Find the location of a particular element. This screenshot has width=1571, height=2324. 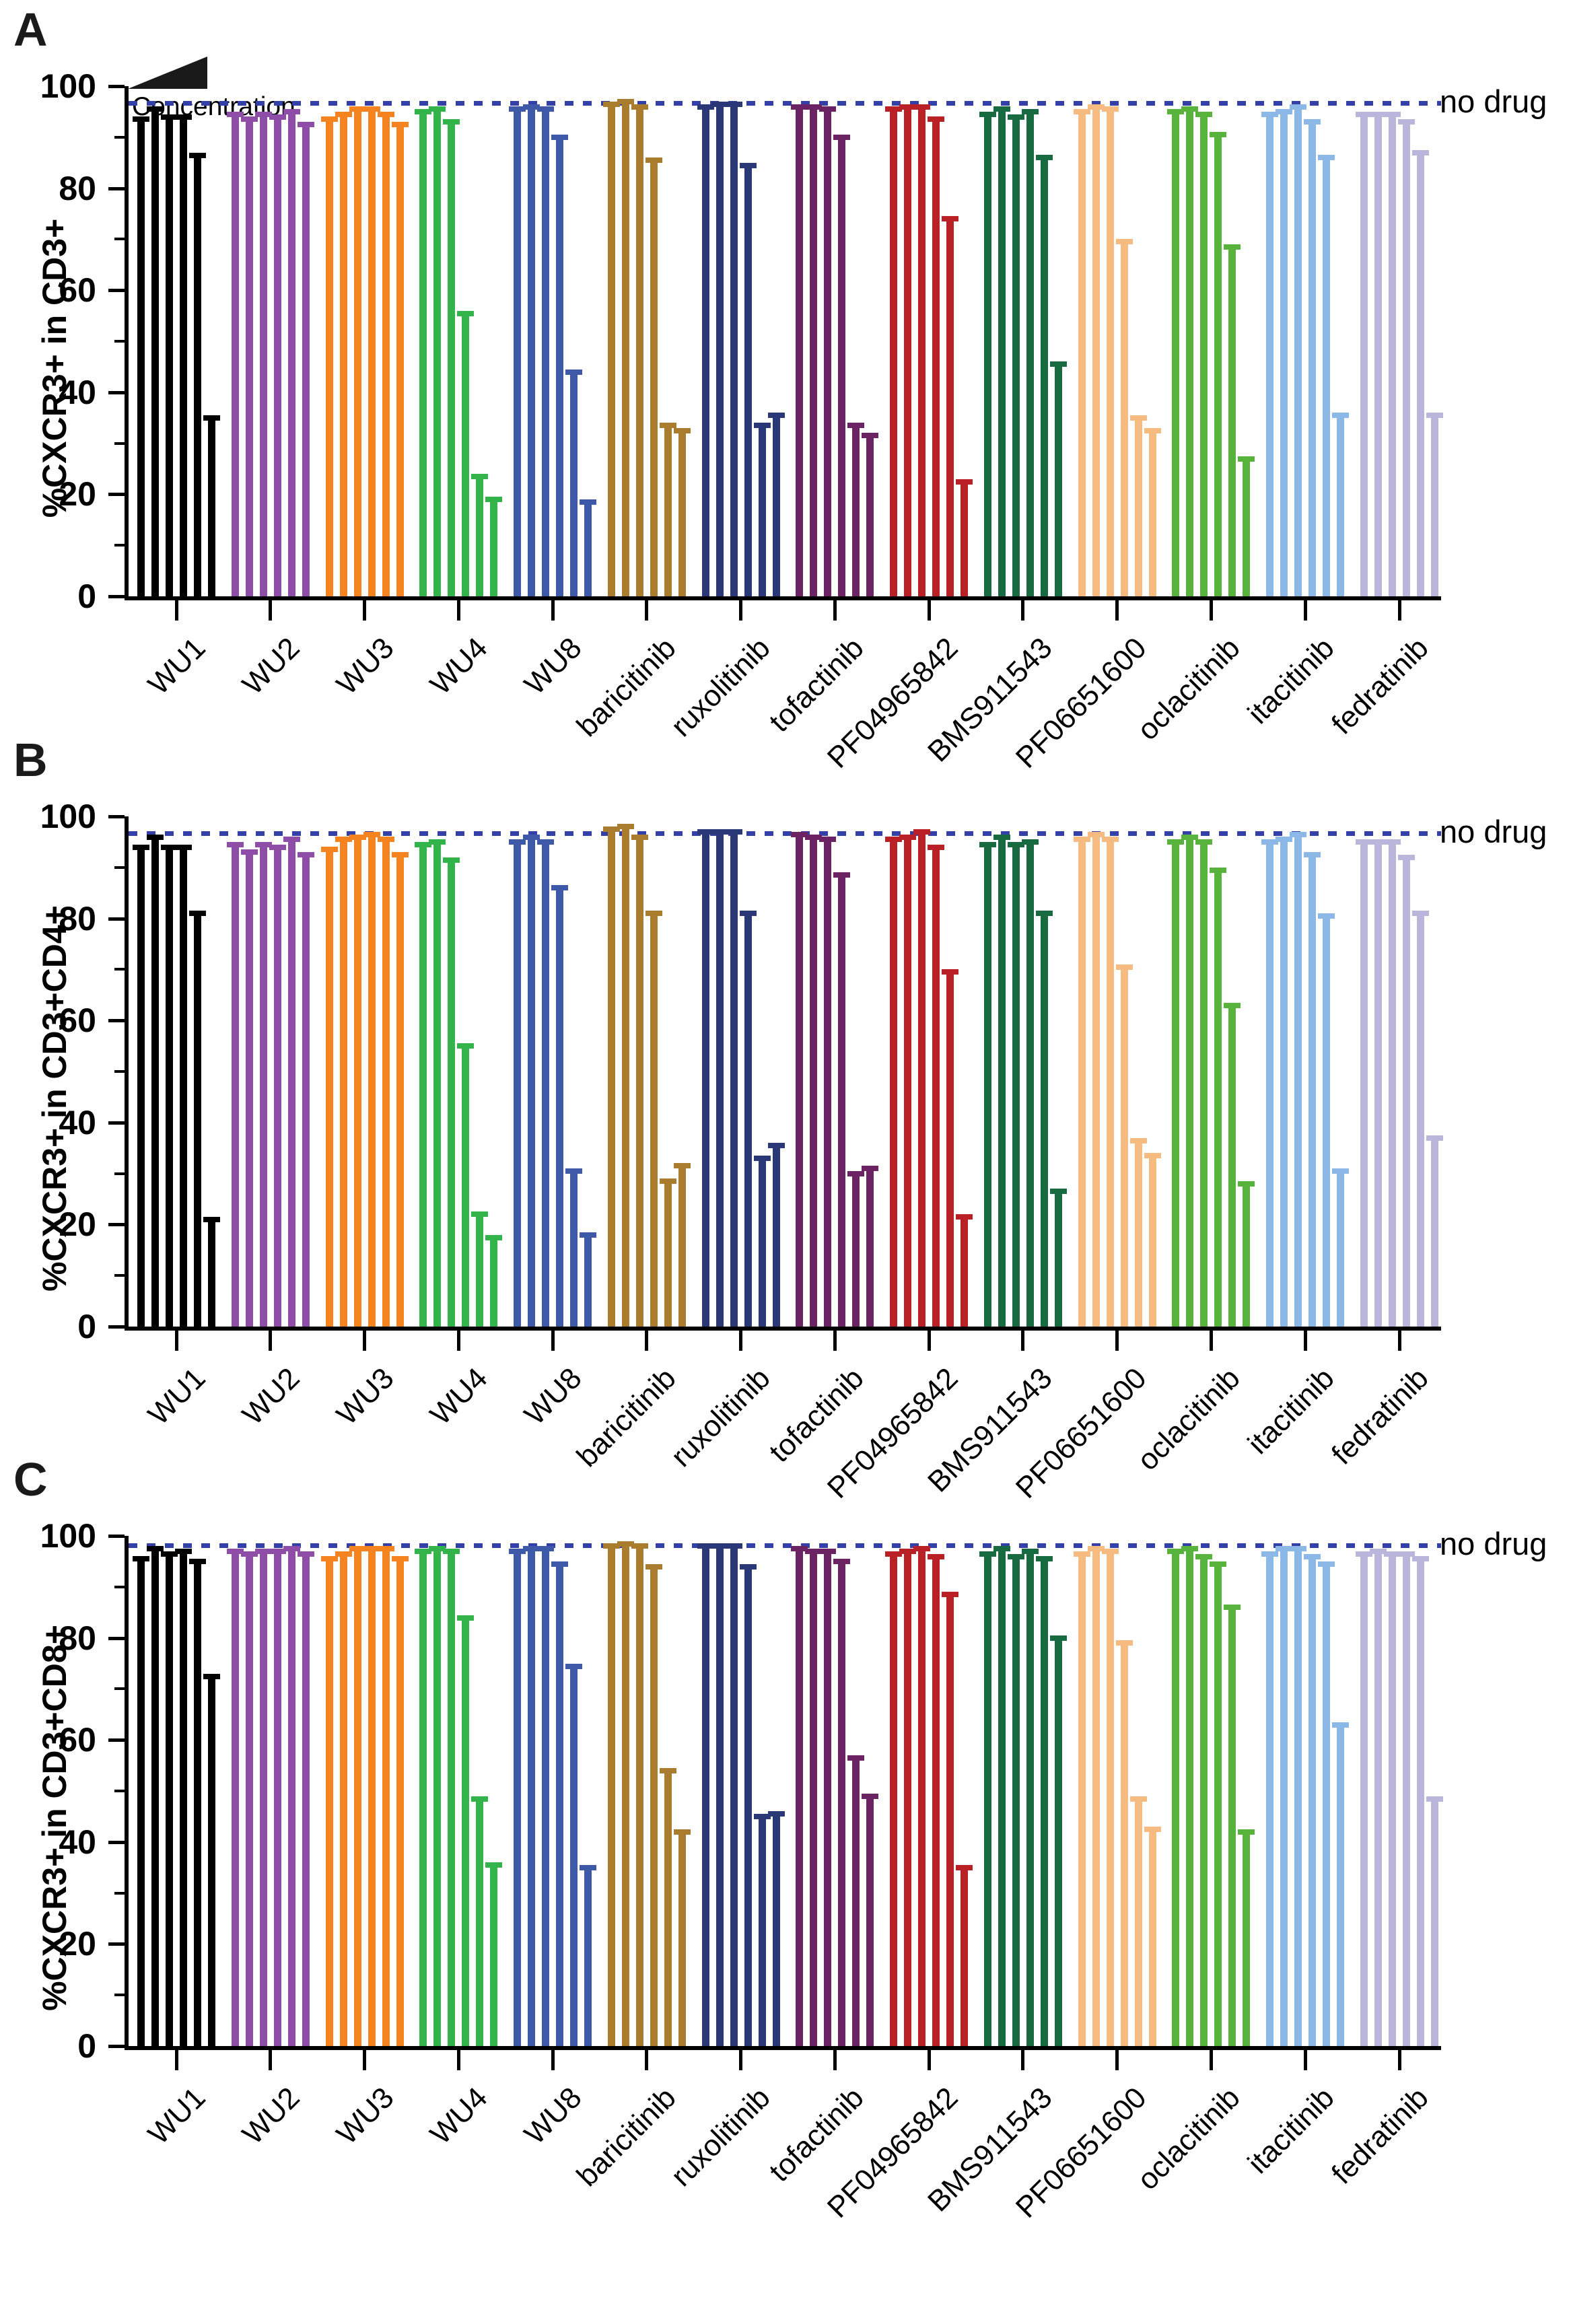

y-axis-tick-label: 60 is located at coordinates (77, 290).